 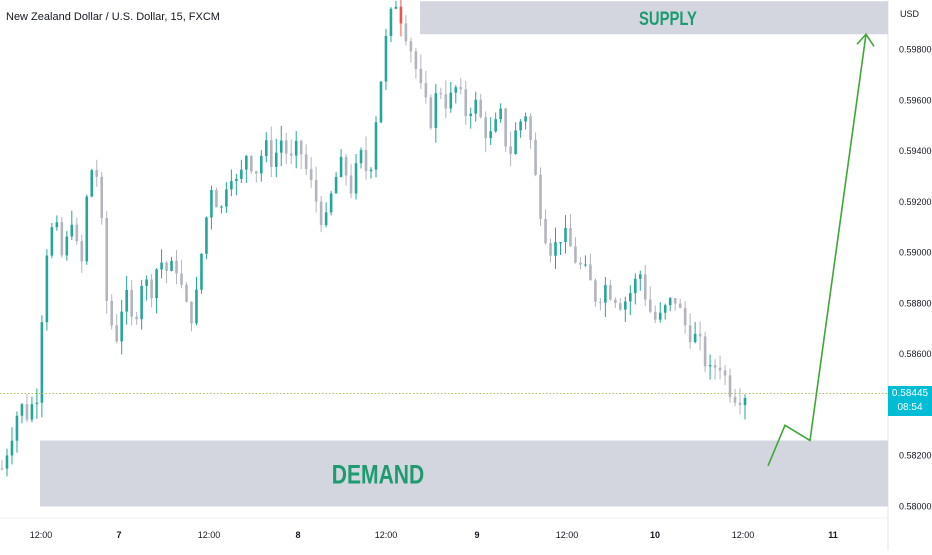 What do you see at coordinates (378, 475) in the screenshot?
I see `demand-zone-label: DEMAND` at bounding box center [378, 475].